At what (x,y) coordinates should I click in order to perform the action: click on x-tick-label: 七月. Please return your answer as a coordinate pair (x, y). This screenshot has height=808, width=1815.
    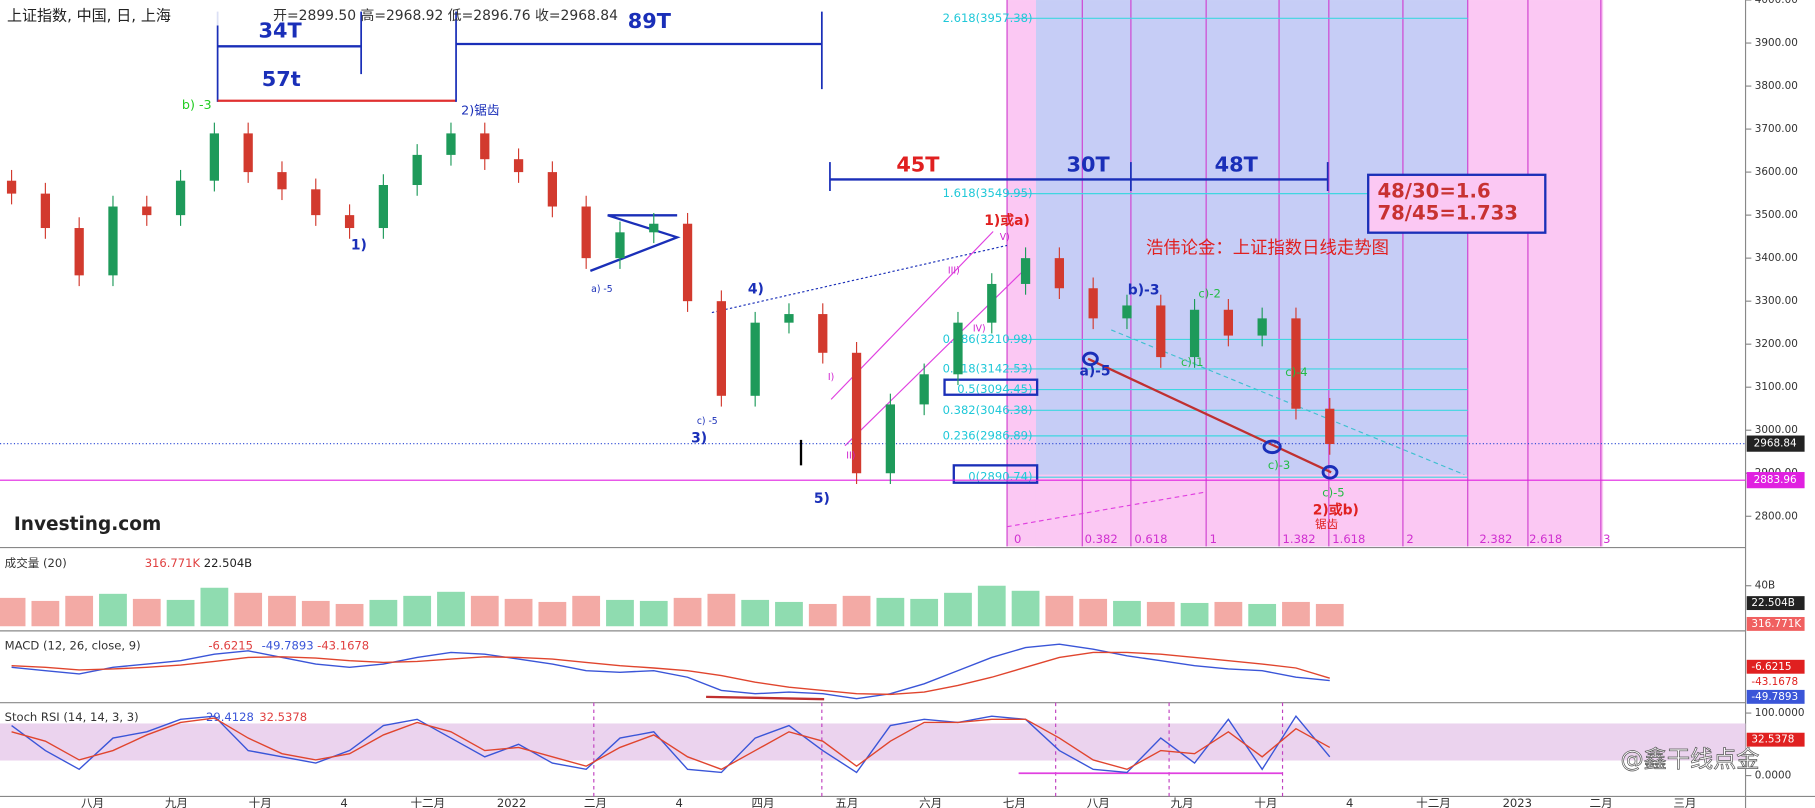
    Looking at the image, I should click on (1014, 802).